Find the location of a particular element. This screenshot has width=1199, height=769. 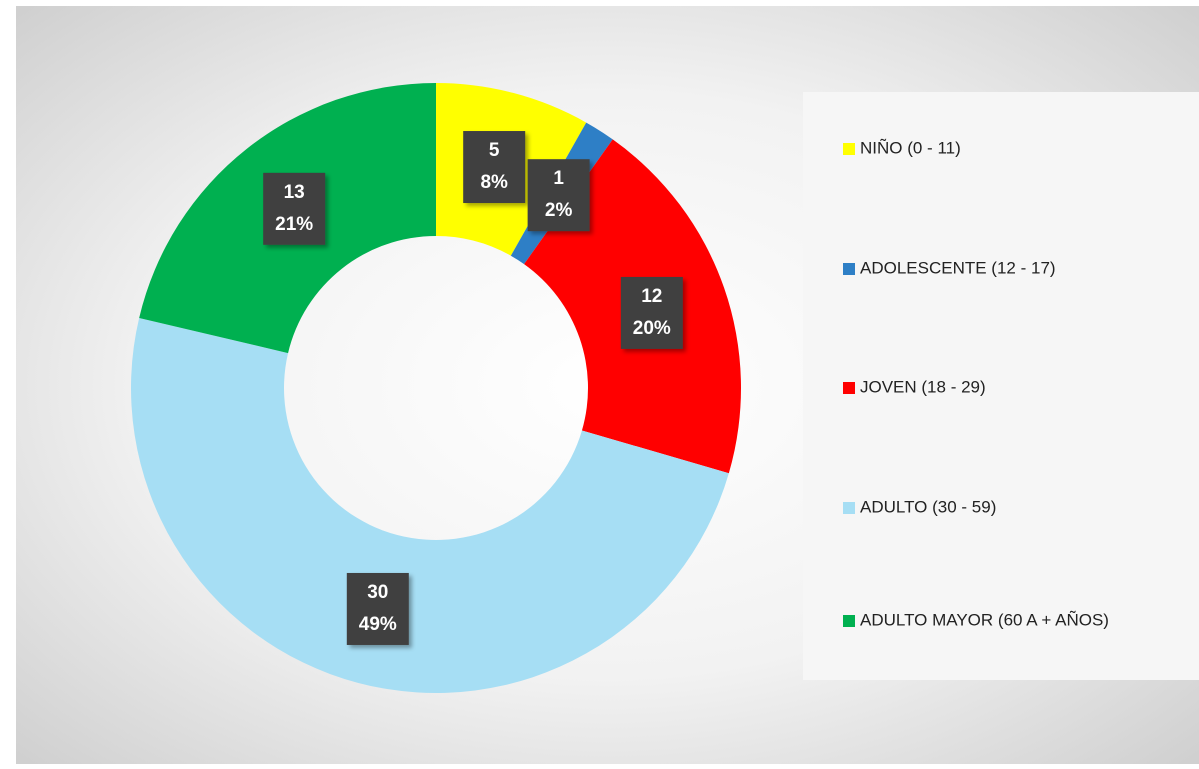

legend-label: ADULTO (30 - 59) is located at coordinates (928, 506).